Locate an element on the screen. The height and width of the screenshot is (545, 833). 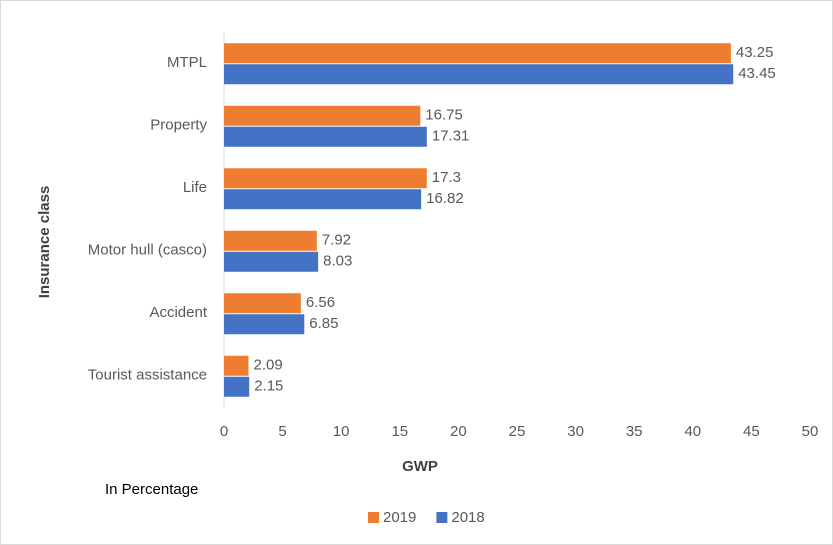
y-tick-label: Tourist assistance is located at coordinates (147, 375).